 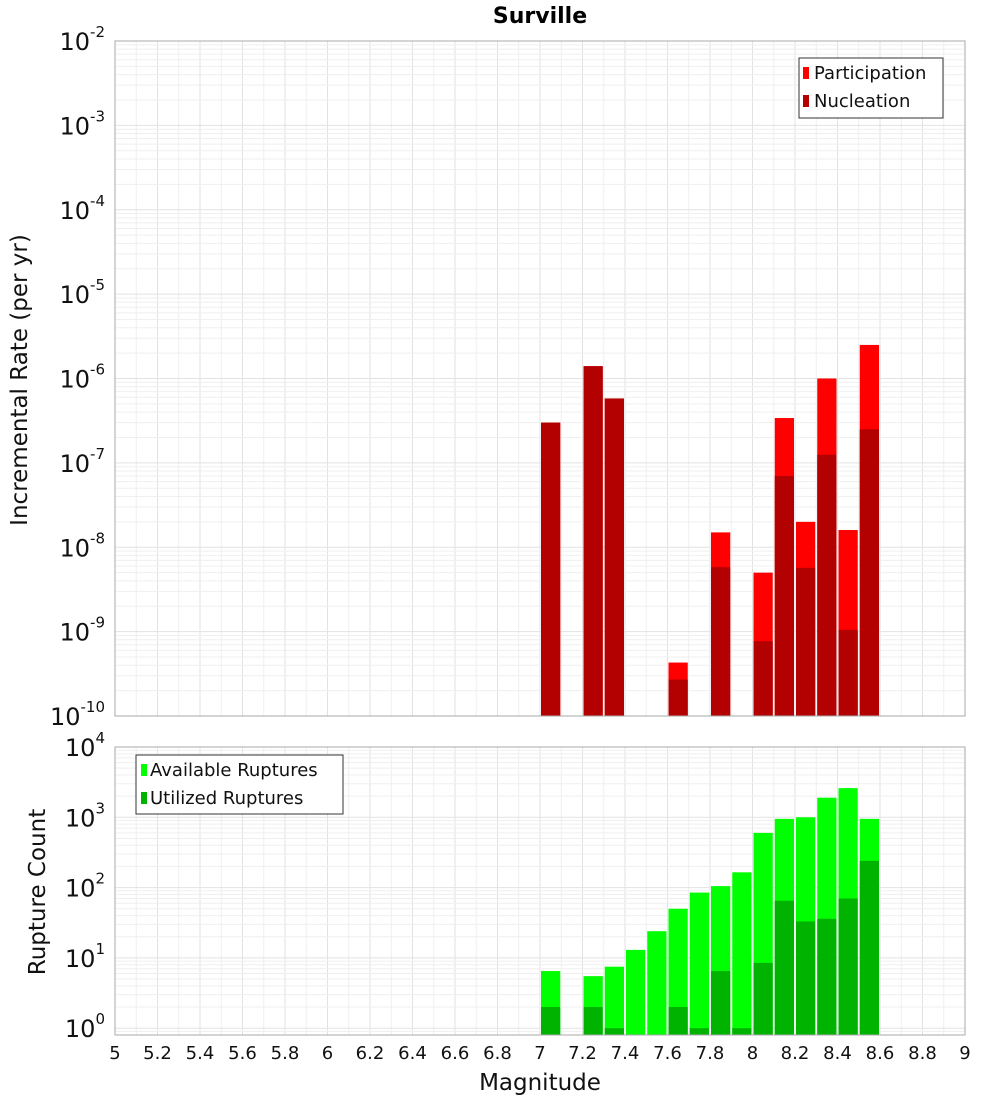 What do you see at coordinates (964, 1053) in the screenshot?
I see `x-tick-label: 9` at bounding box center [964, 1053].